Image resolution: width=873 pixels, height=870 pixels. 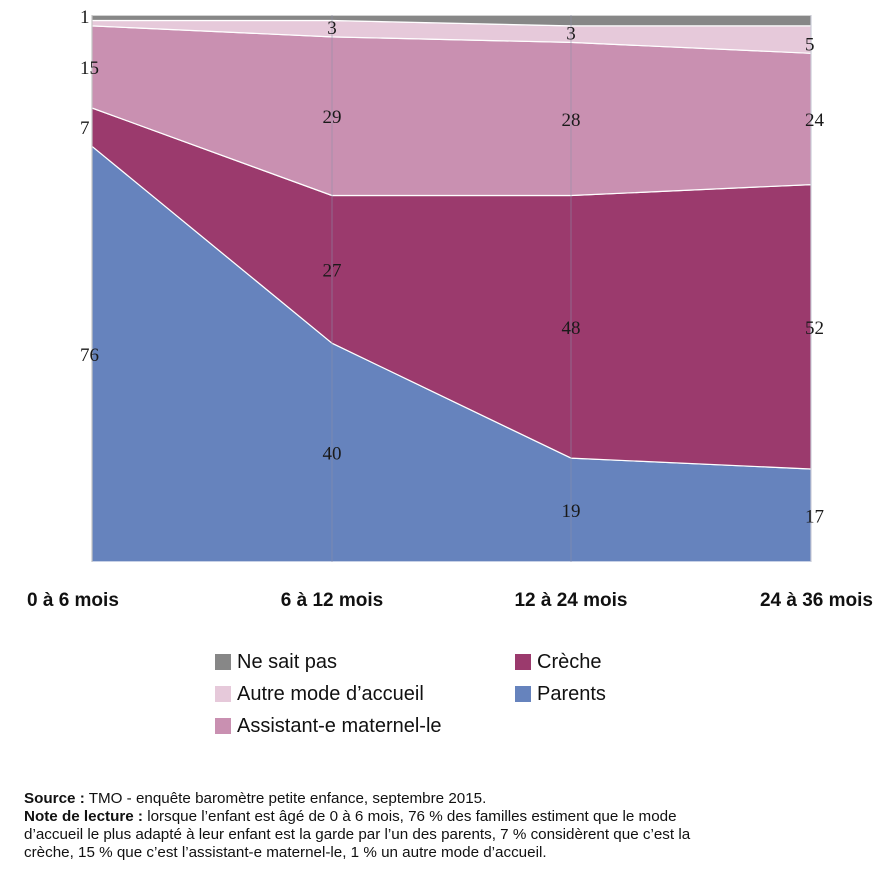 I want to click on data-label: 28, so click(x=571, y=120).